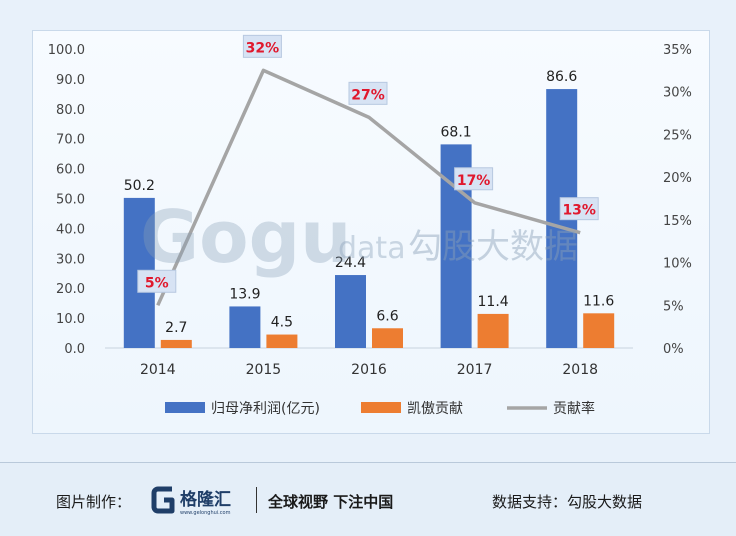 The width and height of the screenshot is (736, 536). What do you see at coordinates (265, 408) in the screenshot?
I see `legend-label: 归母净利润(亿元)` at bounding box center [265, 408].